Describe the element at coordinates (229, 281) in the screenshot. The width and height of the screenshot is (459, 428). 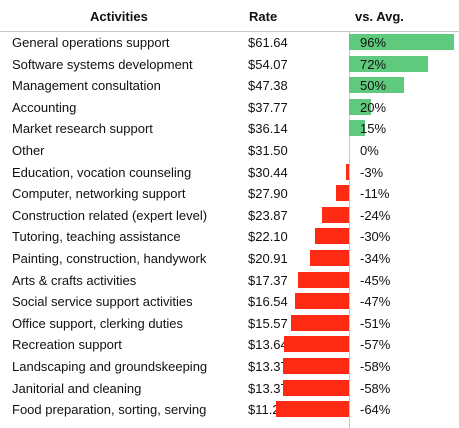
I see `table-row: Arts & crafts activities $17.37 -45%` at that location.